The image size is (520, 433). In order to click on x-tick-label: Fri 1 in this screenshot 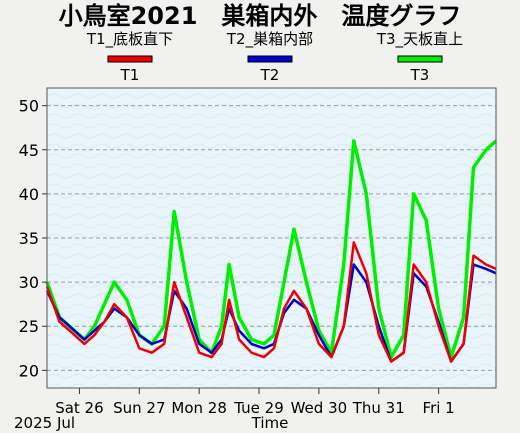, I will do `click(439, 408)`.